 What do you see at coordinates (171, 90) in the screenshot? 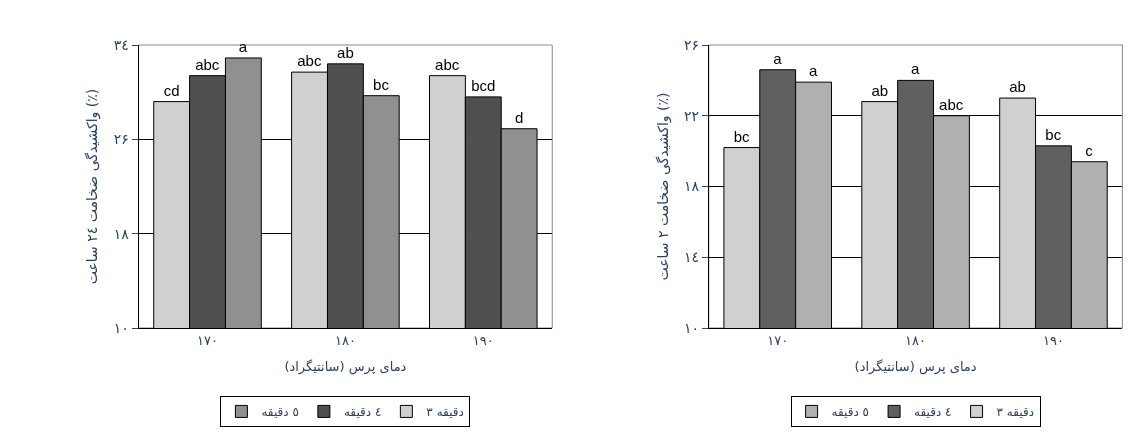
I see `data-label: cd` at bounding box center [171, 90].